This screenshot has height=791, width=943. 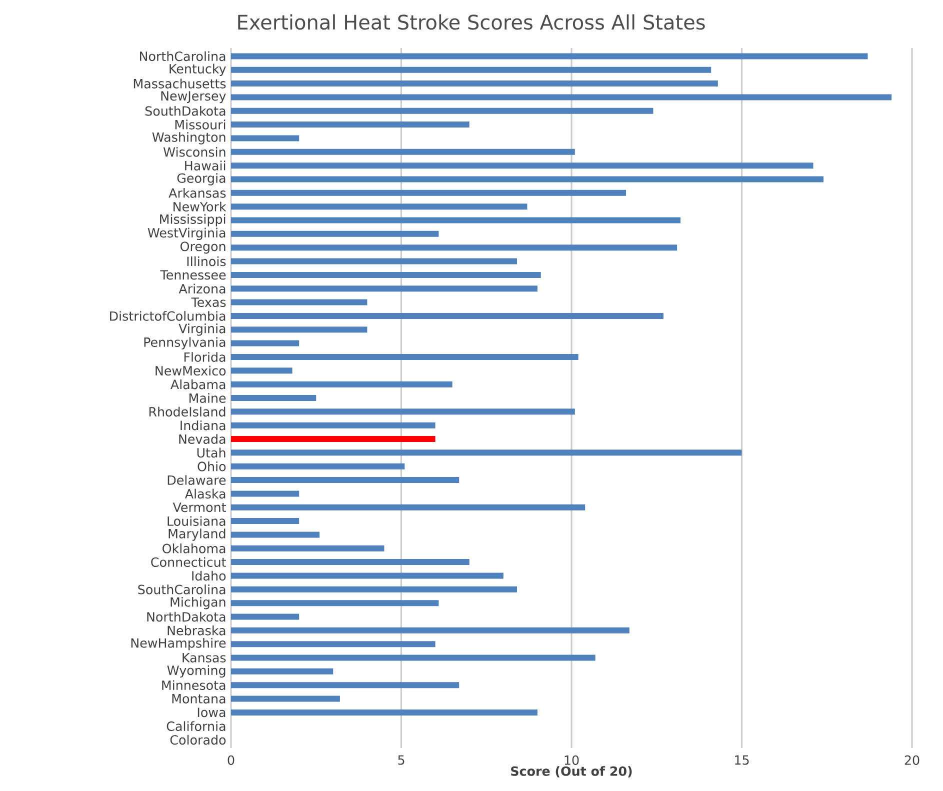 I want to click on y-tick-label: Nebraska, so click(x=197, y=631).